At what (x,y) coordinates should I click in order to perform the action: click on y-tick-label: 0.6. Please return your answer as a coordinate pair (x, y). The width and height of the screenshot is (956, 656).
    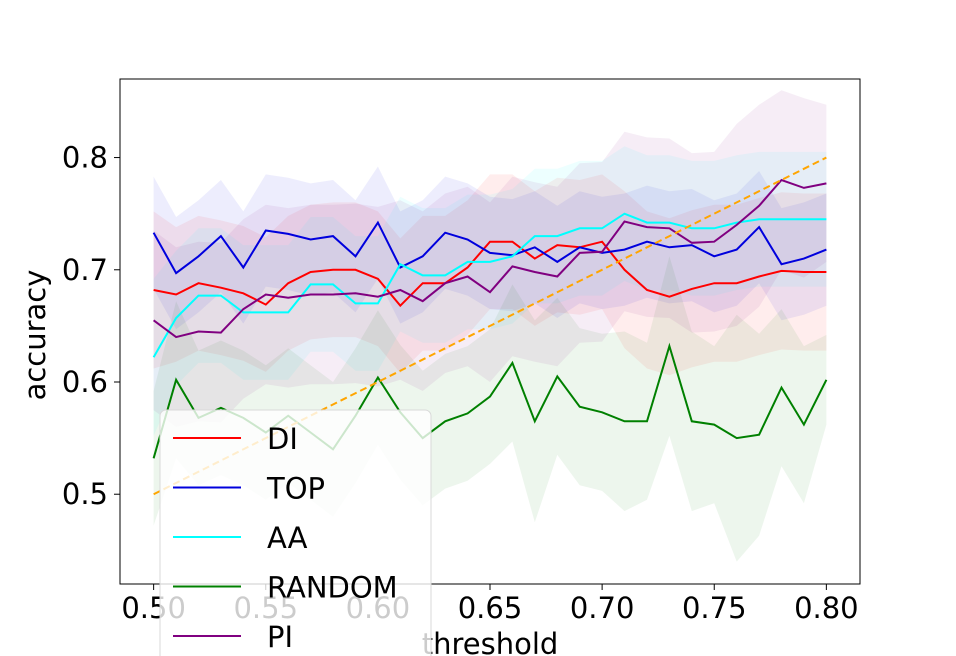
    Looking at the image, I should click on (85, 382).